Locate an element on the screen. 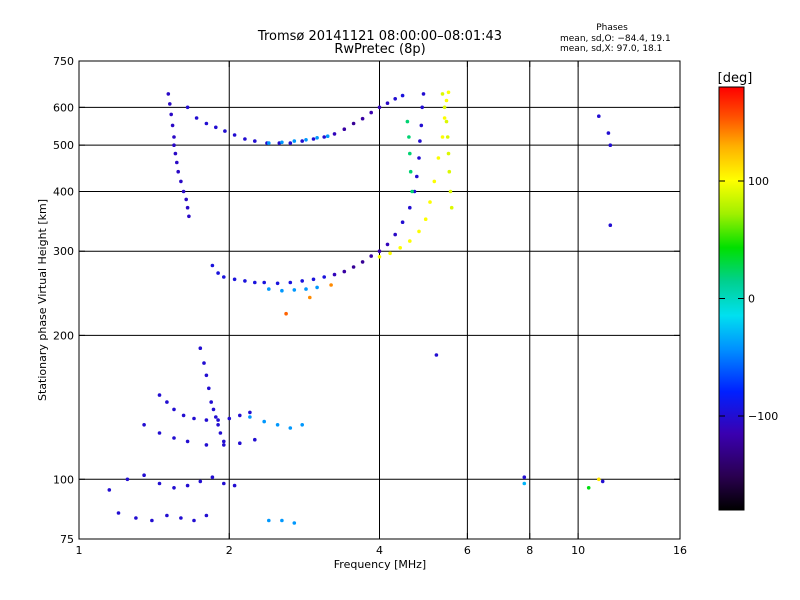 The height and width of the screenshot is (600, 800). y-axis-label: Stationary phase Virtual Height [km] is located at coordinates (42, 300).